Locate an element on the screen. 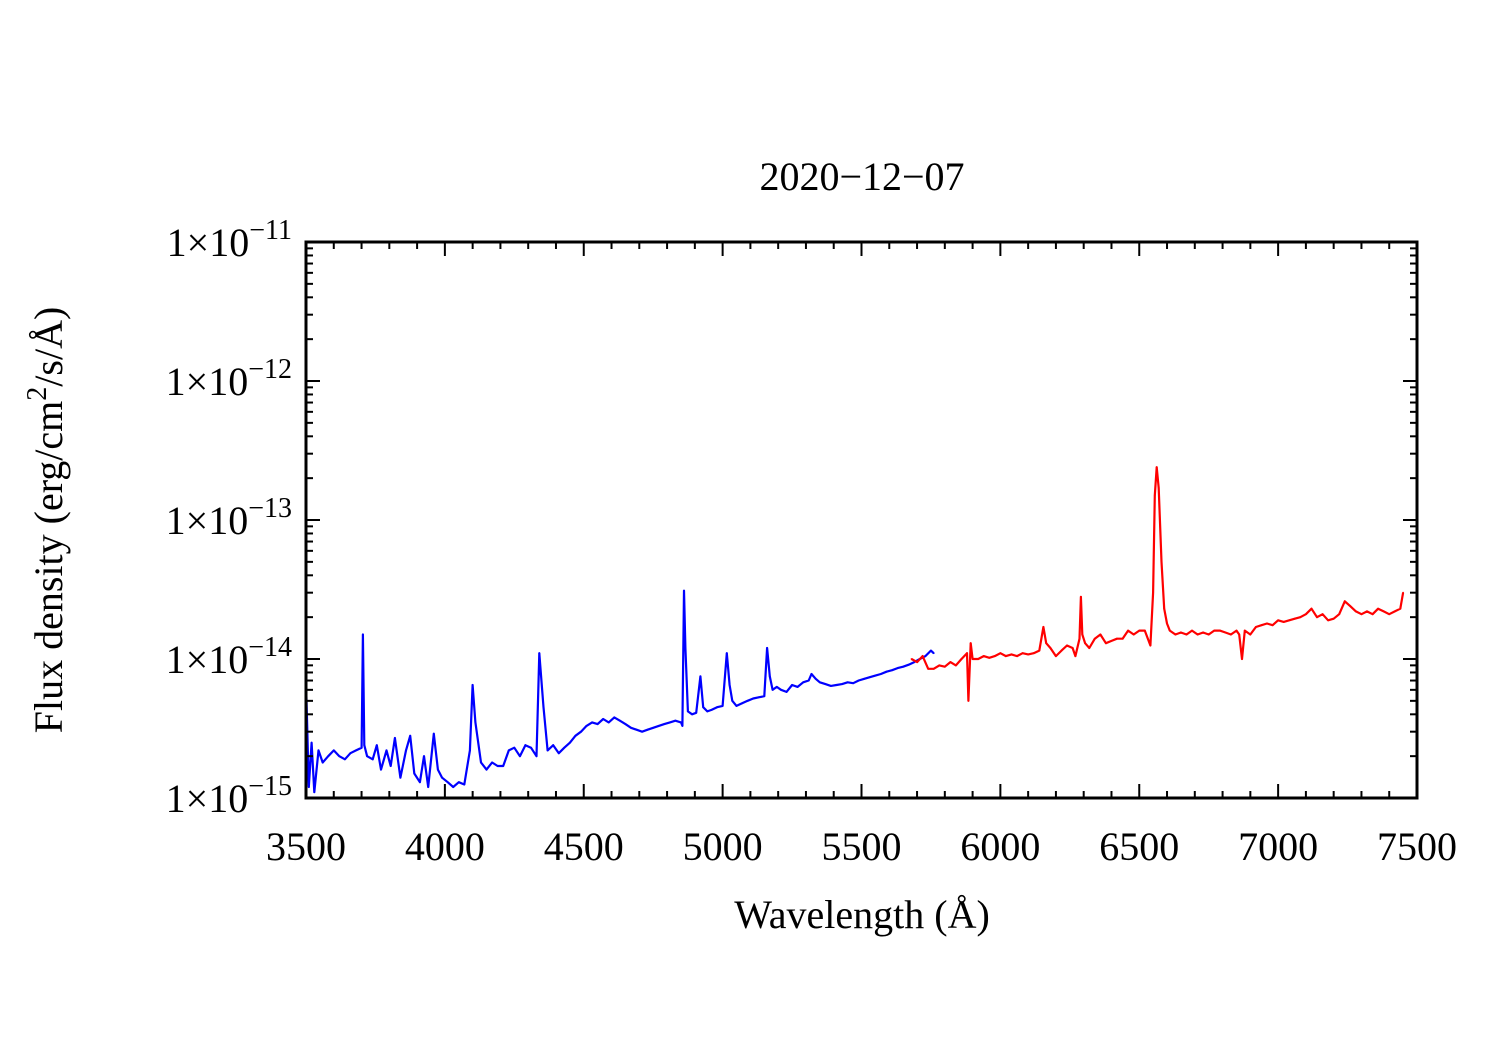  x-tick-labels: 3500 4000 4500 5000 5500 6000 6500 7000 7500 is located at coordinates (861, 846).